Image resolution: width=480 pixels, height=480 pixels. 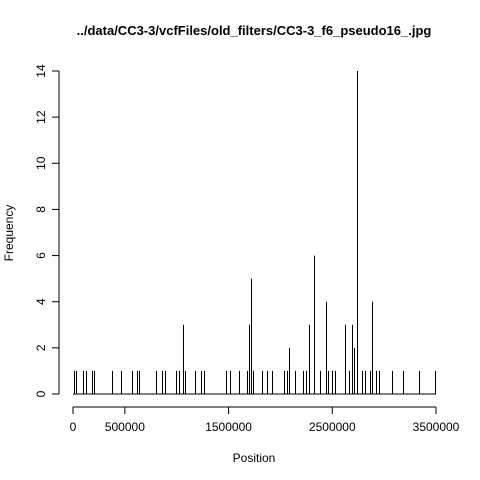 I want to click on y-tick-label: 2, so click(x=41, y=347).